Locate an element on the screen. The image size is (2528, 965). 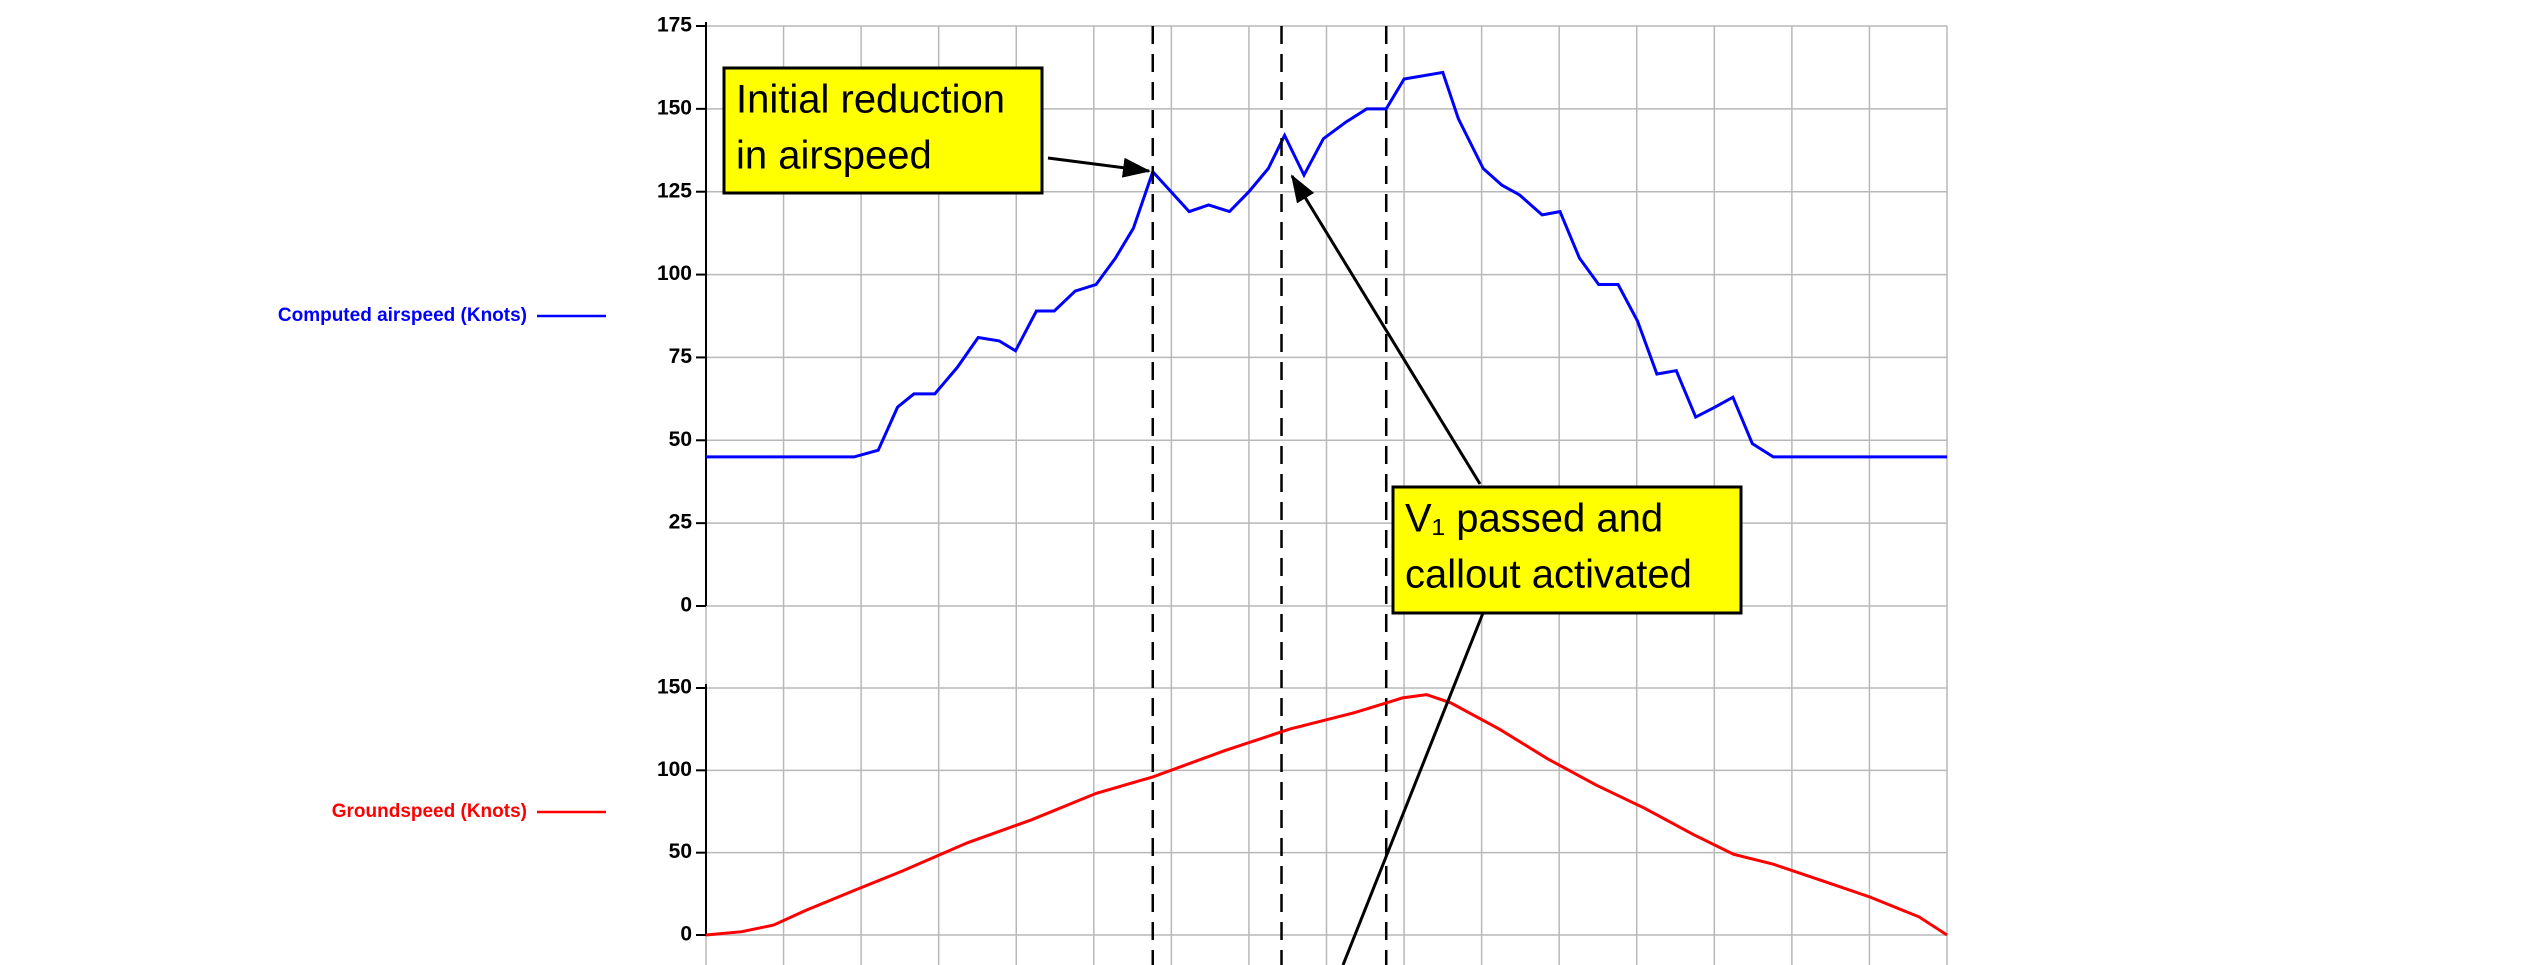
y-tick-label: 125 is located at coordinates (674, 190).